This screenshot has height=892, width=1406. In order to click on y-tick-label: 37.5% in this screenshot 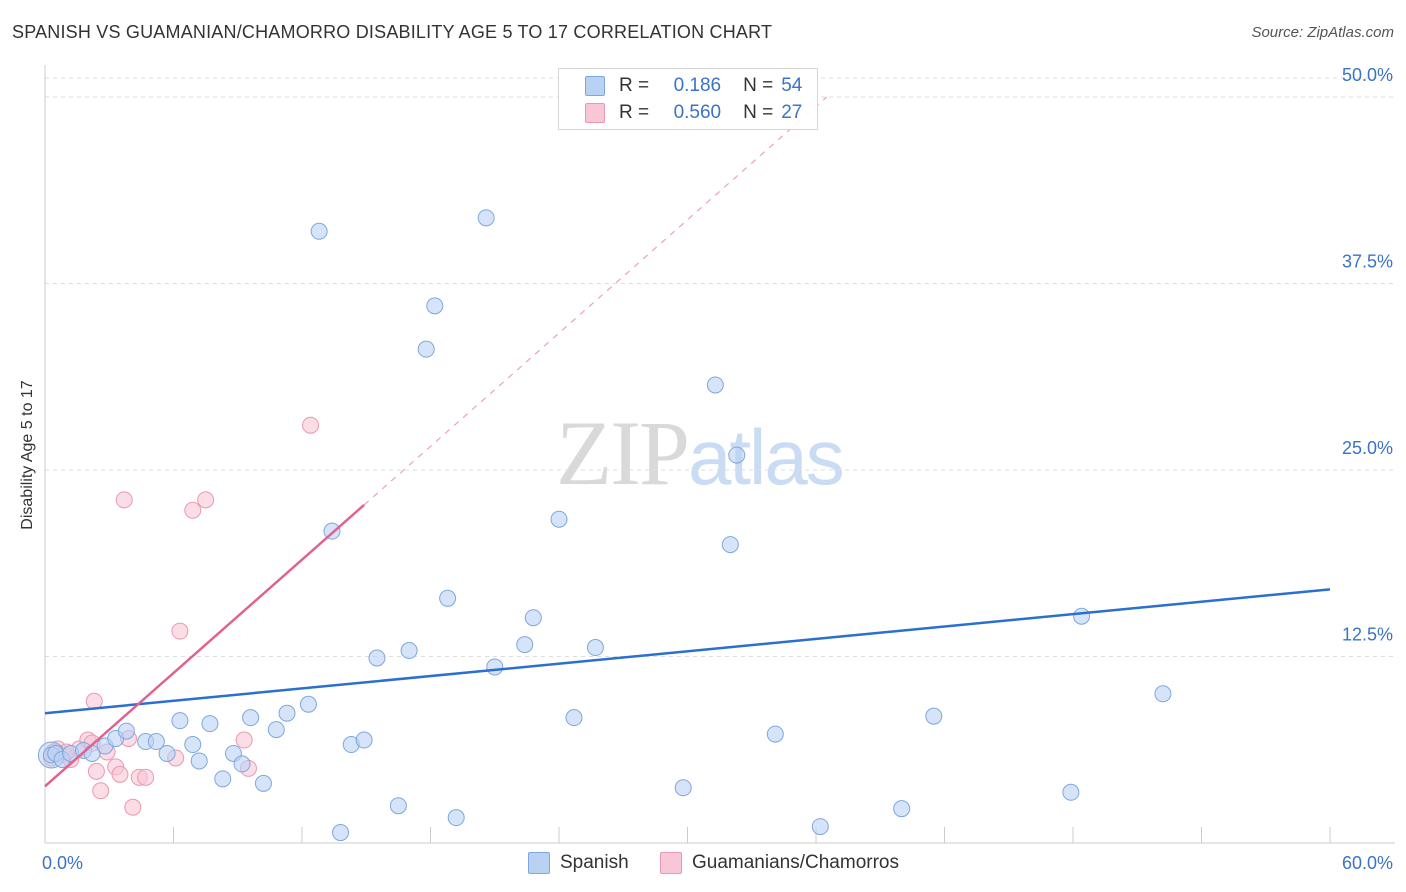, I will do `click(1367, 262)`.